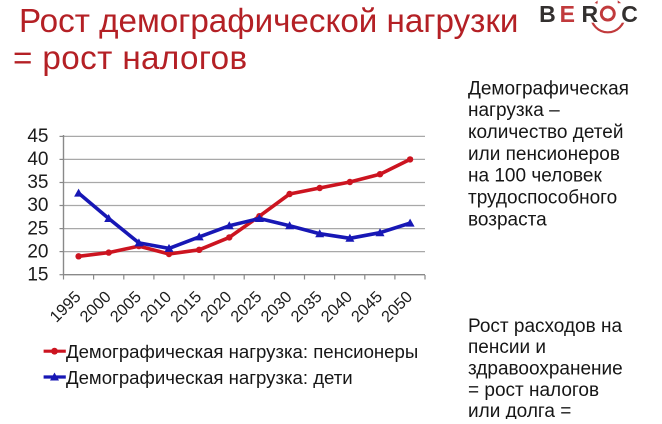  I want to click on svg-text: Демографическая, so click(548, 88).